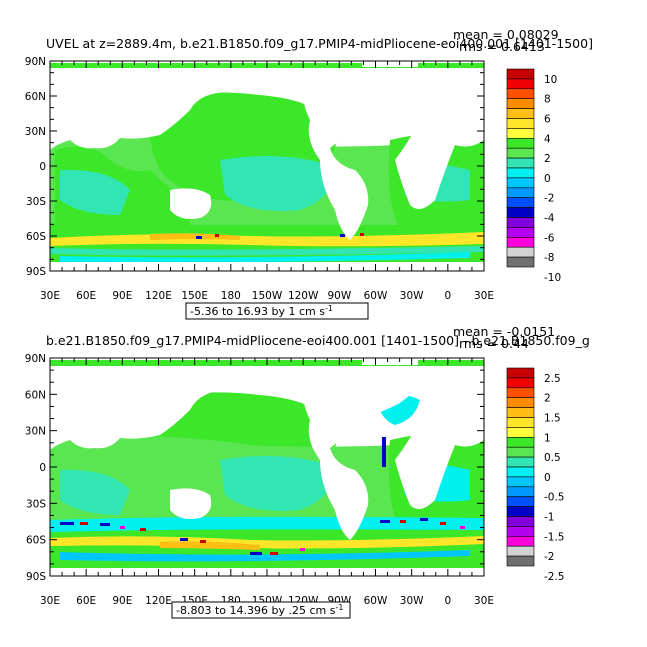  I want to click on colorbar-label: 10, so click(550, 80).